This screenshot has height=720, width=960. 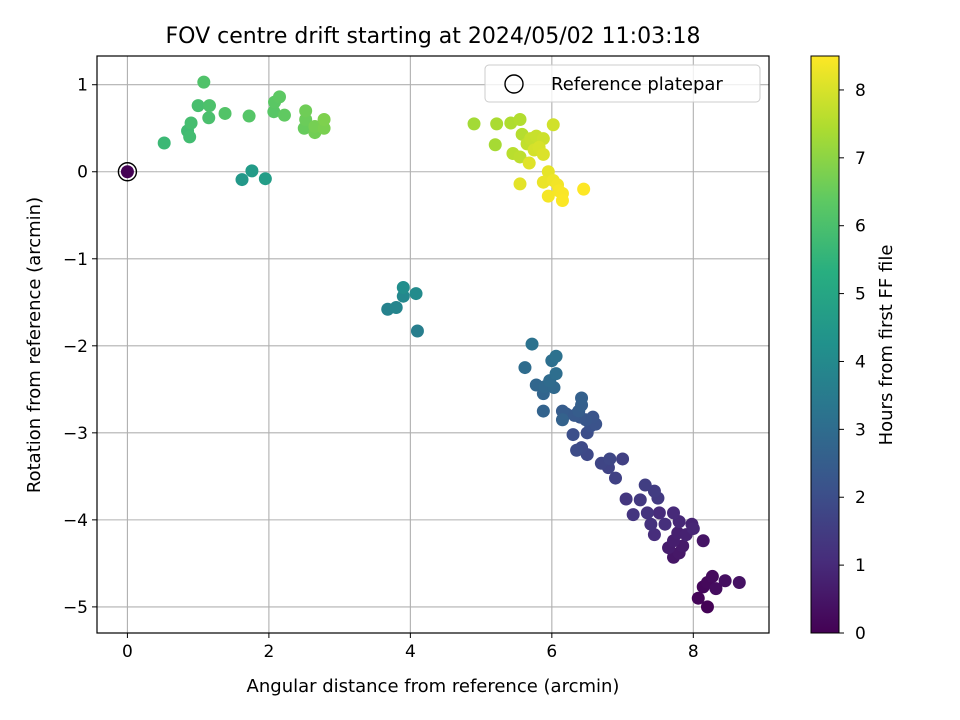 I want to click on legend: Reference platepar, so click(x=622, y=83).